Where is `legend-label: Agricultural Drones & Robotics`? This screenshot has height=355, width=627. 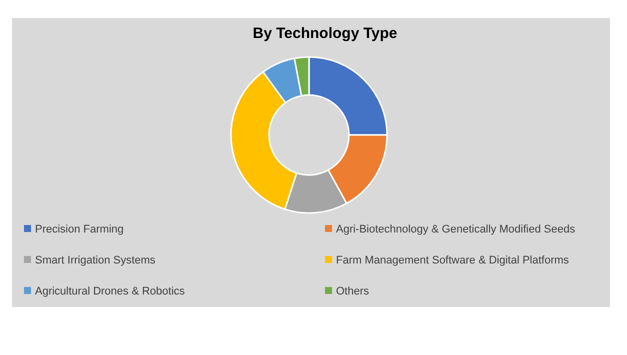 legend-label: Agricultural Drones & Robotics is located at coordinates (110, 292).